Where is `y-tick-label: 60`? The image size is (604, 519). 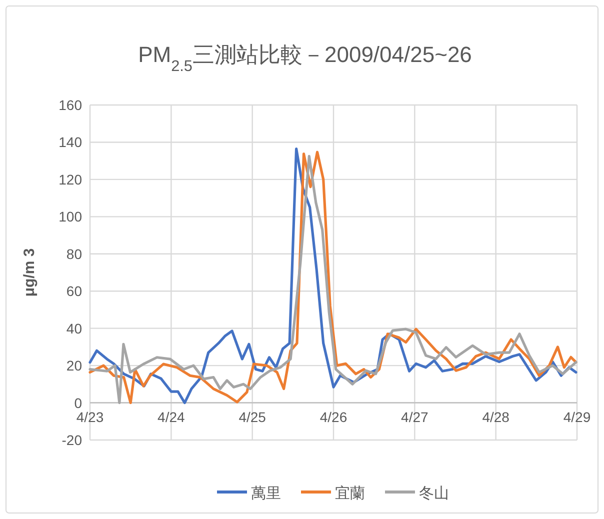
y-tick-label: 60 is located at coordinates (74, 291).